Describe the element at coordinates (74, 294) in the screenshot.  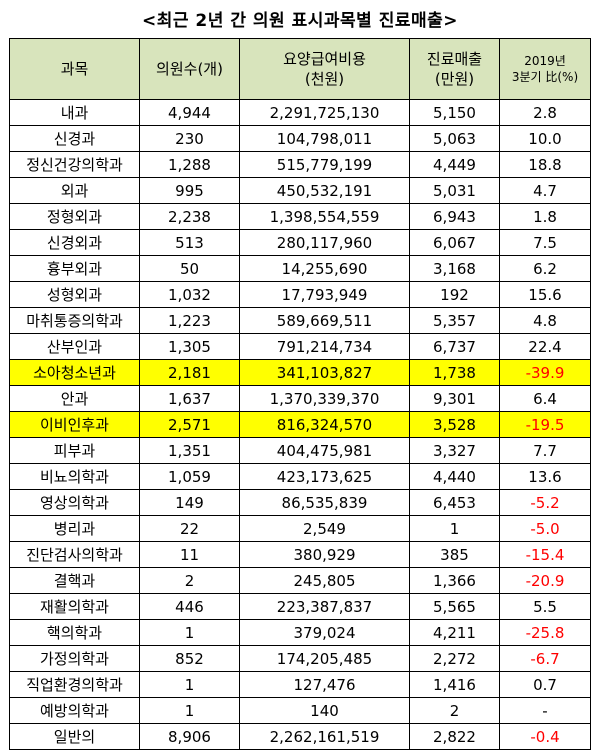
I see `cell-dept: 성형외과` at that location.